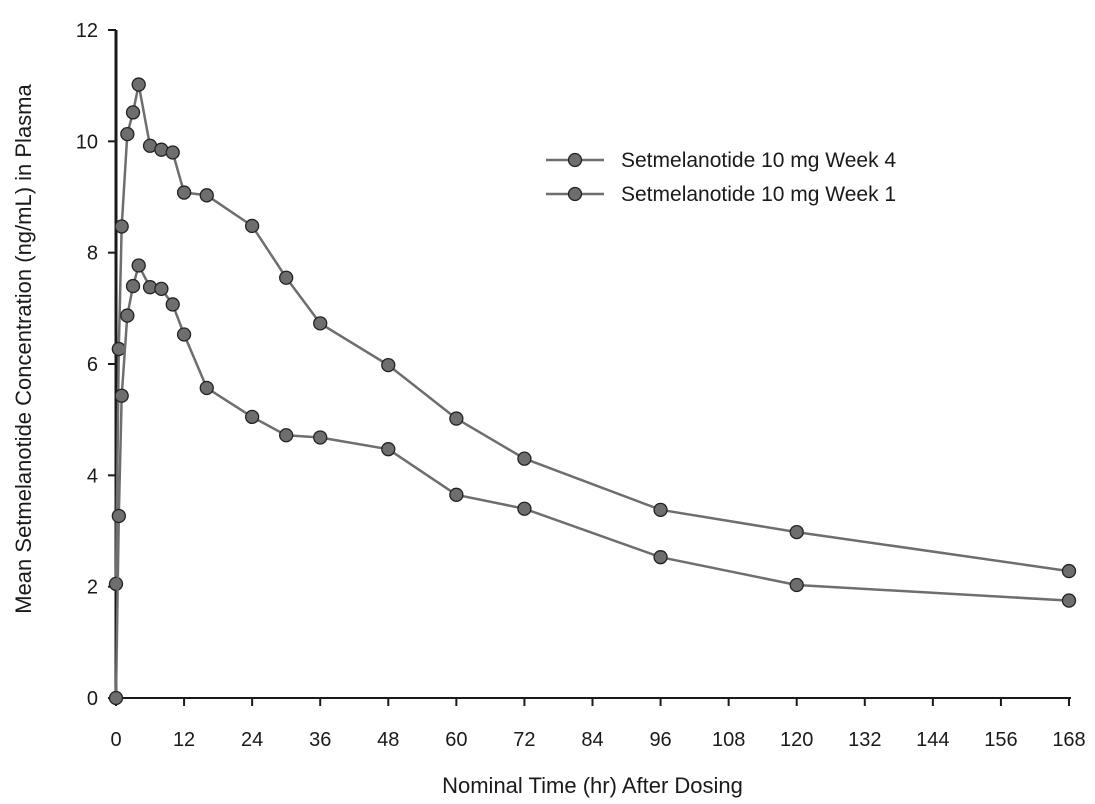 This screenshot has height=804, width=1095. What do you see at coordinates (92, 365) in the screenshot?
I see `y-tick-label: 6` at bounding box center [92, 365].